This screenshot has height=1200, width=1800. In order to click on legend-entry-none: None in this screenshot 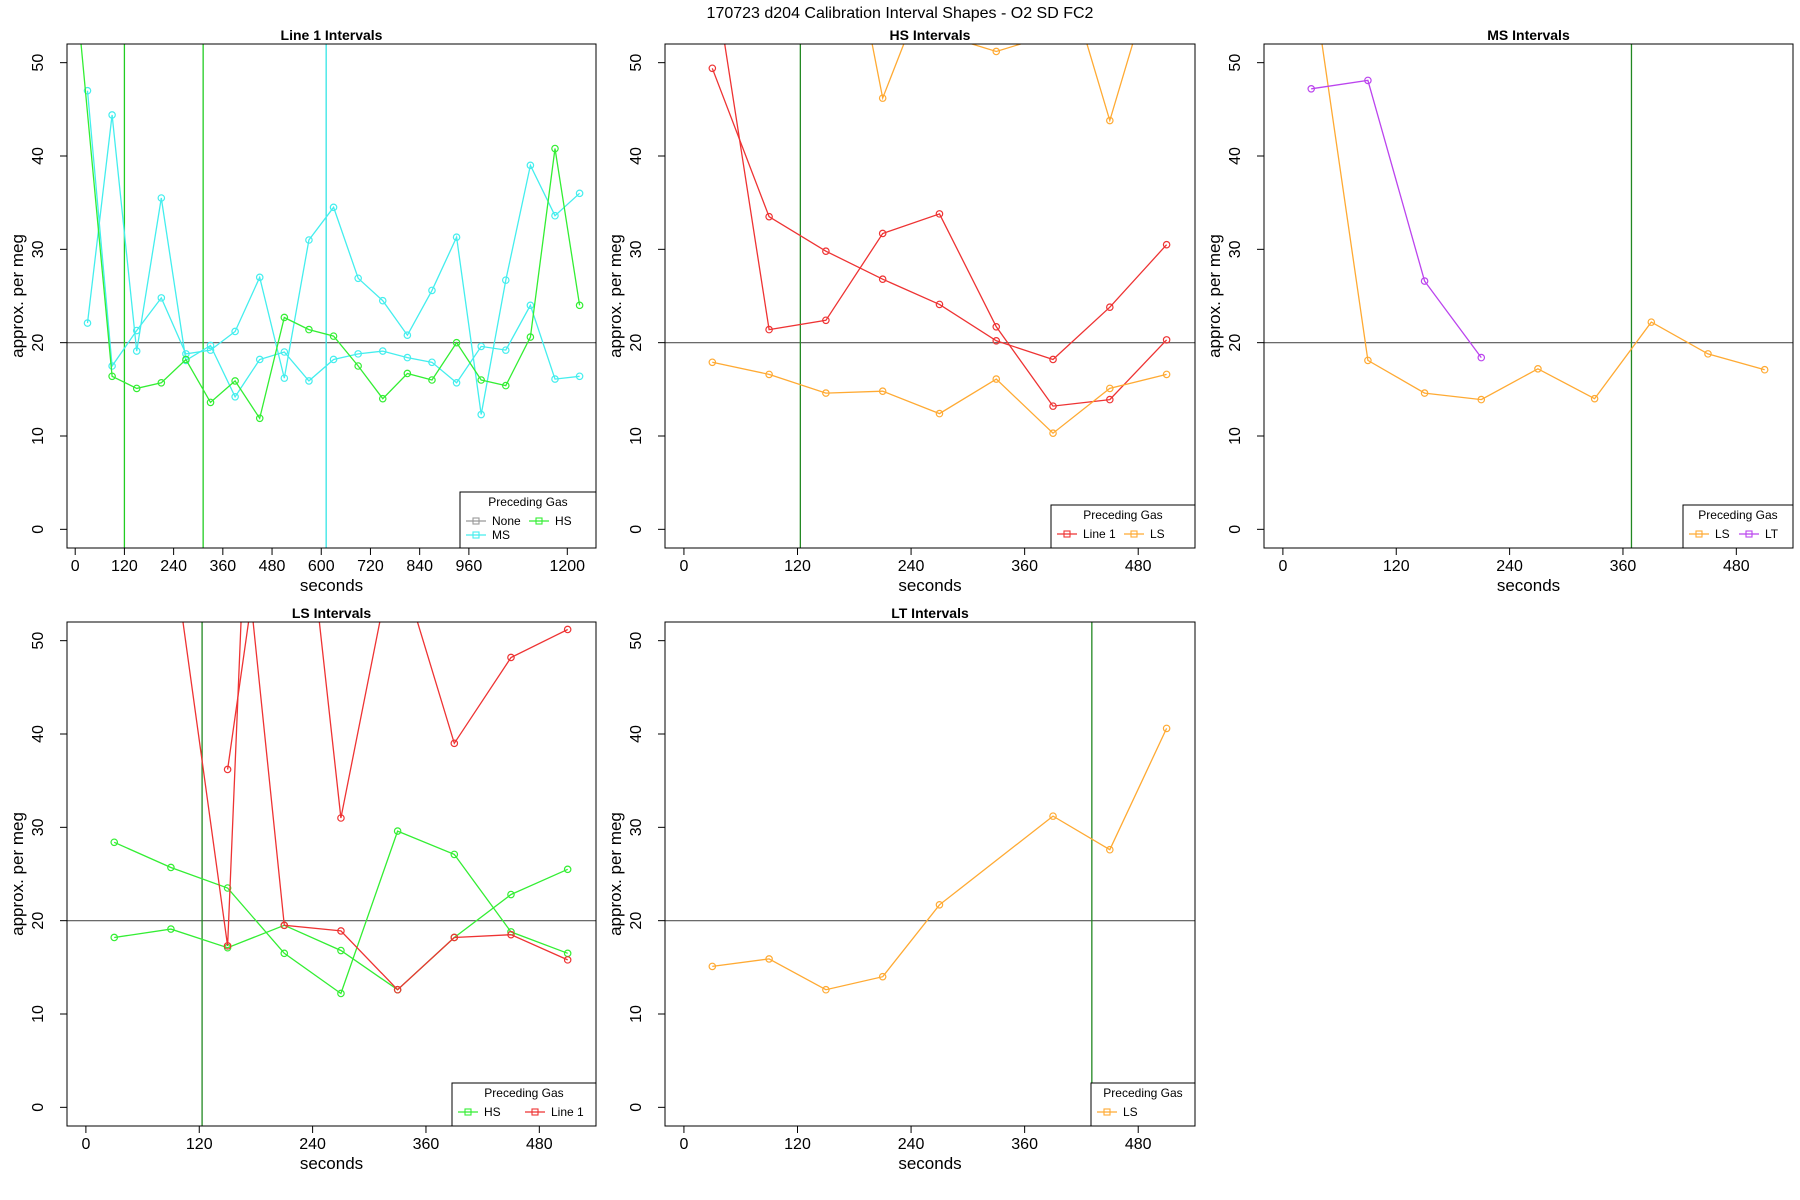, I will do `click(493, 521)`.